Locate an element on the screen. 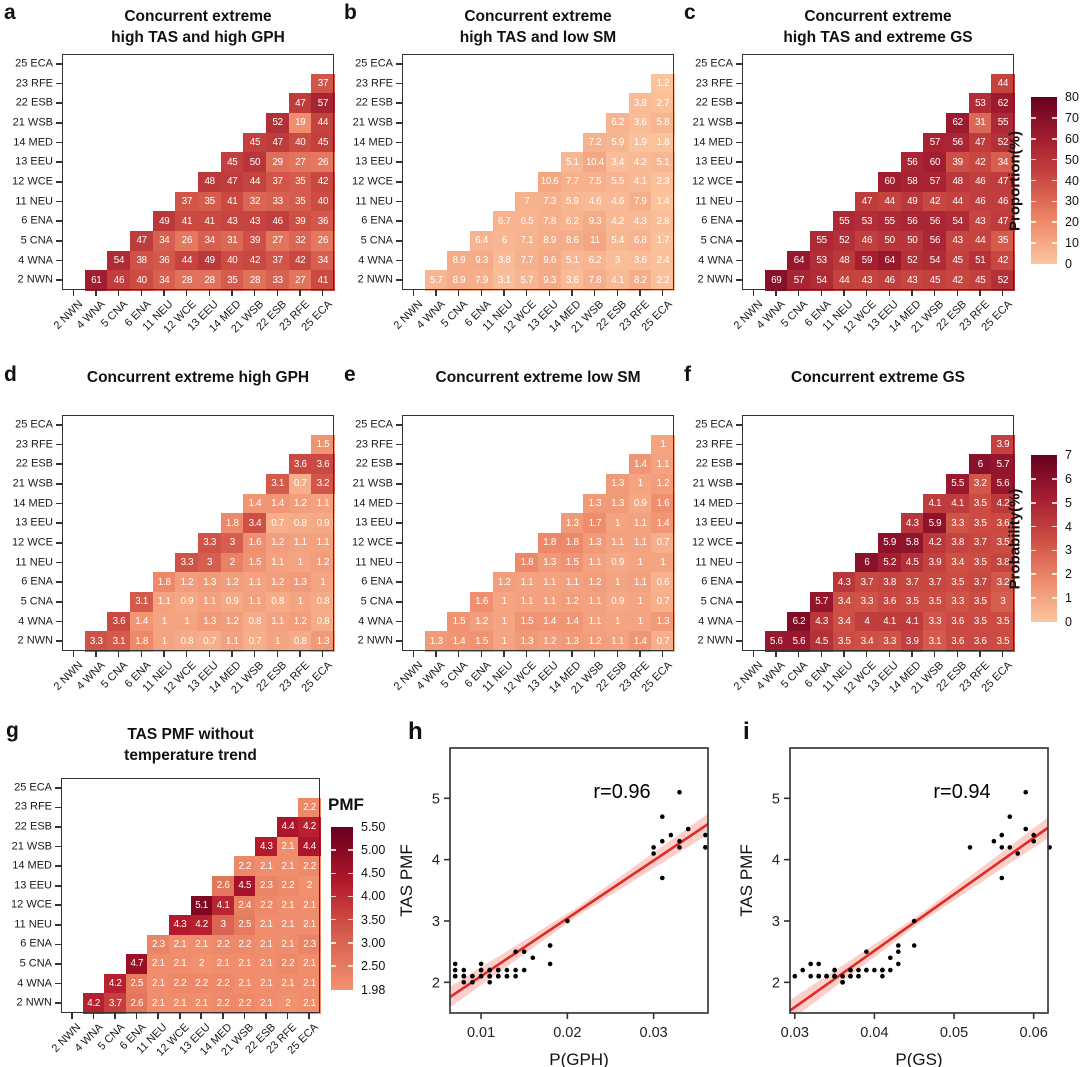 Image resolution: width=1080 pixels, height=1067 pixels. y-axis-label: 14 MED is located at coordinates (713, 503).